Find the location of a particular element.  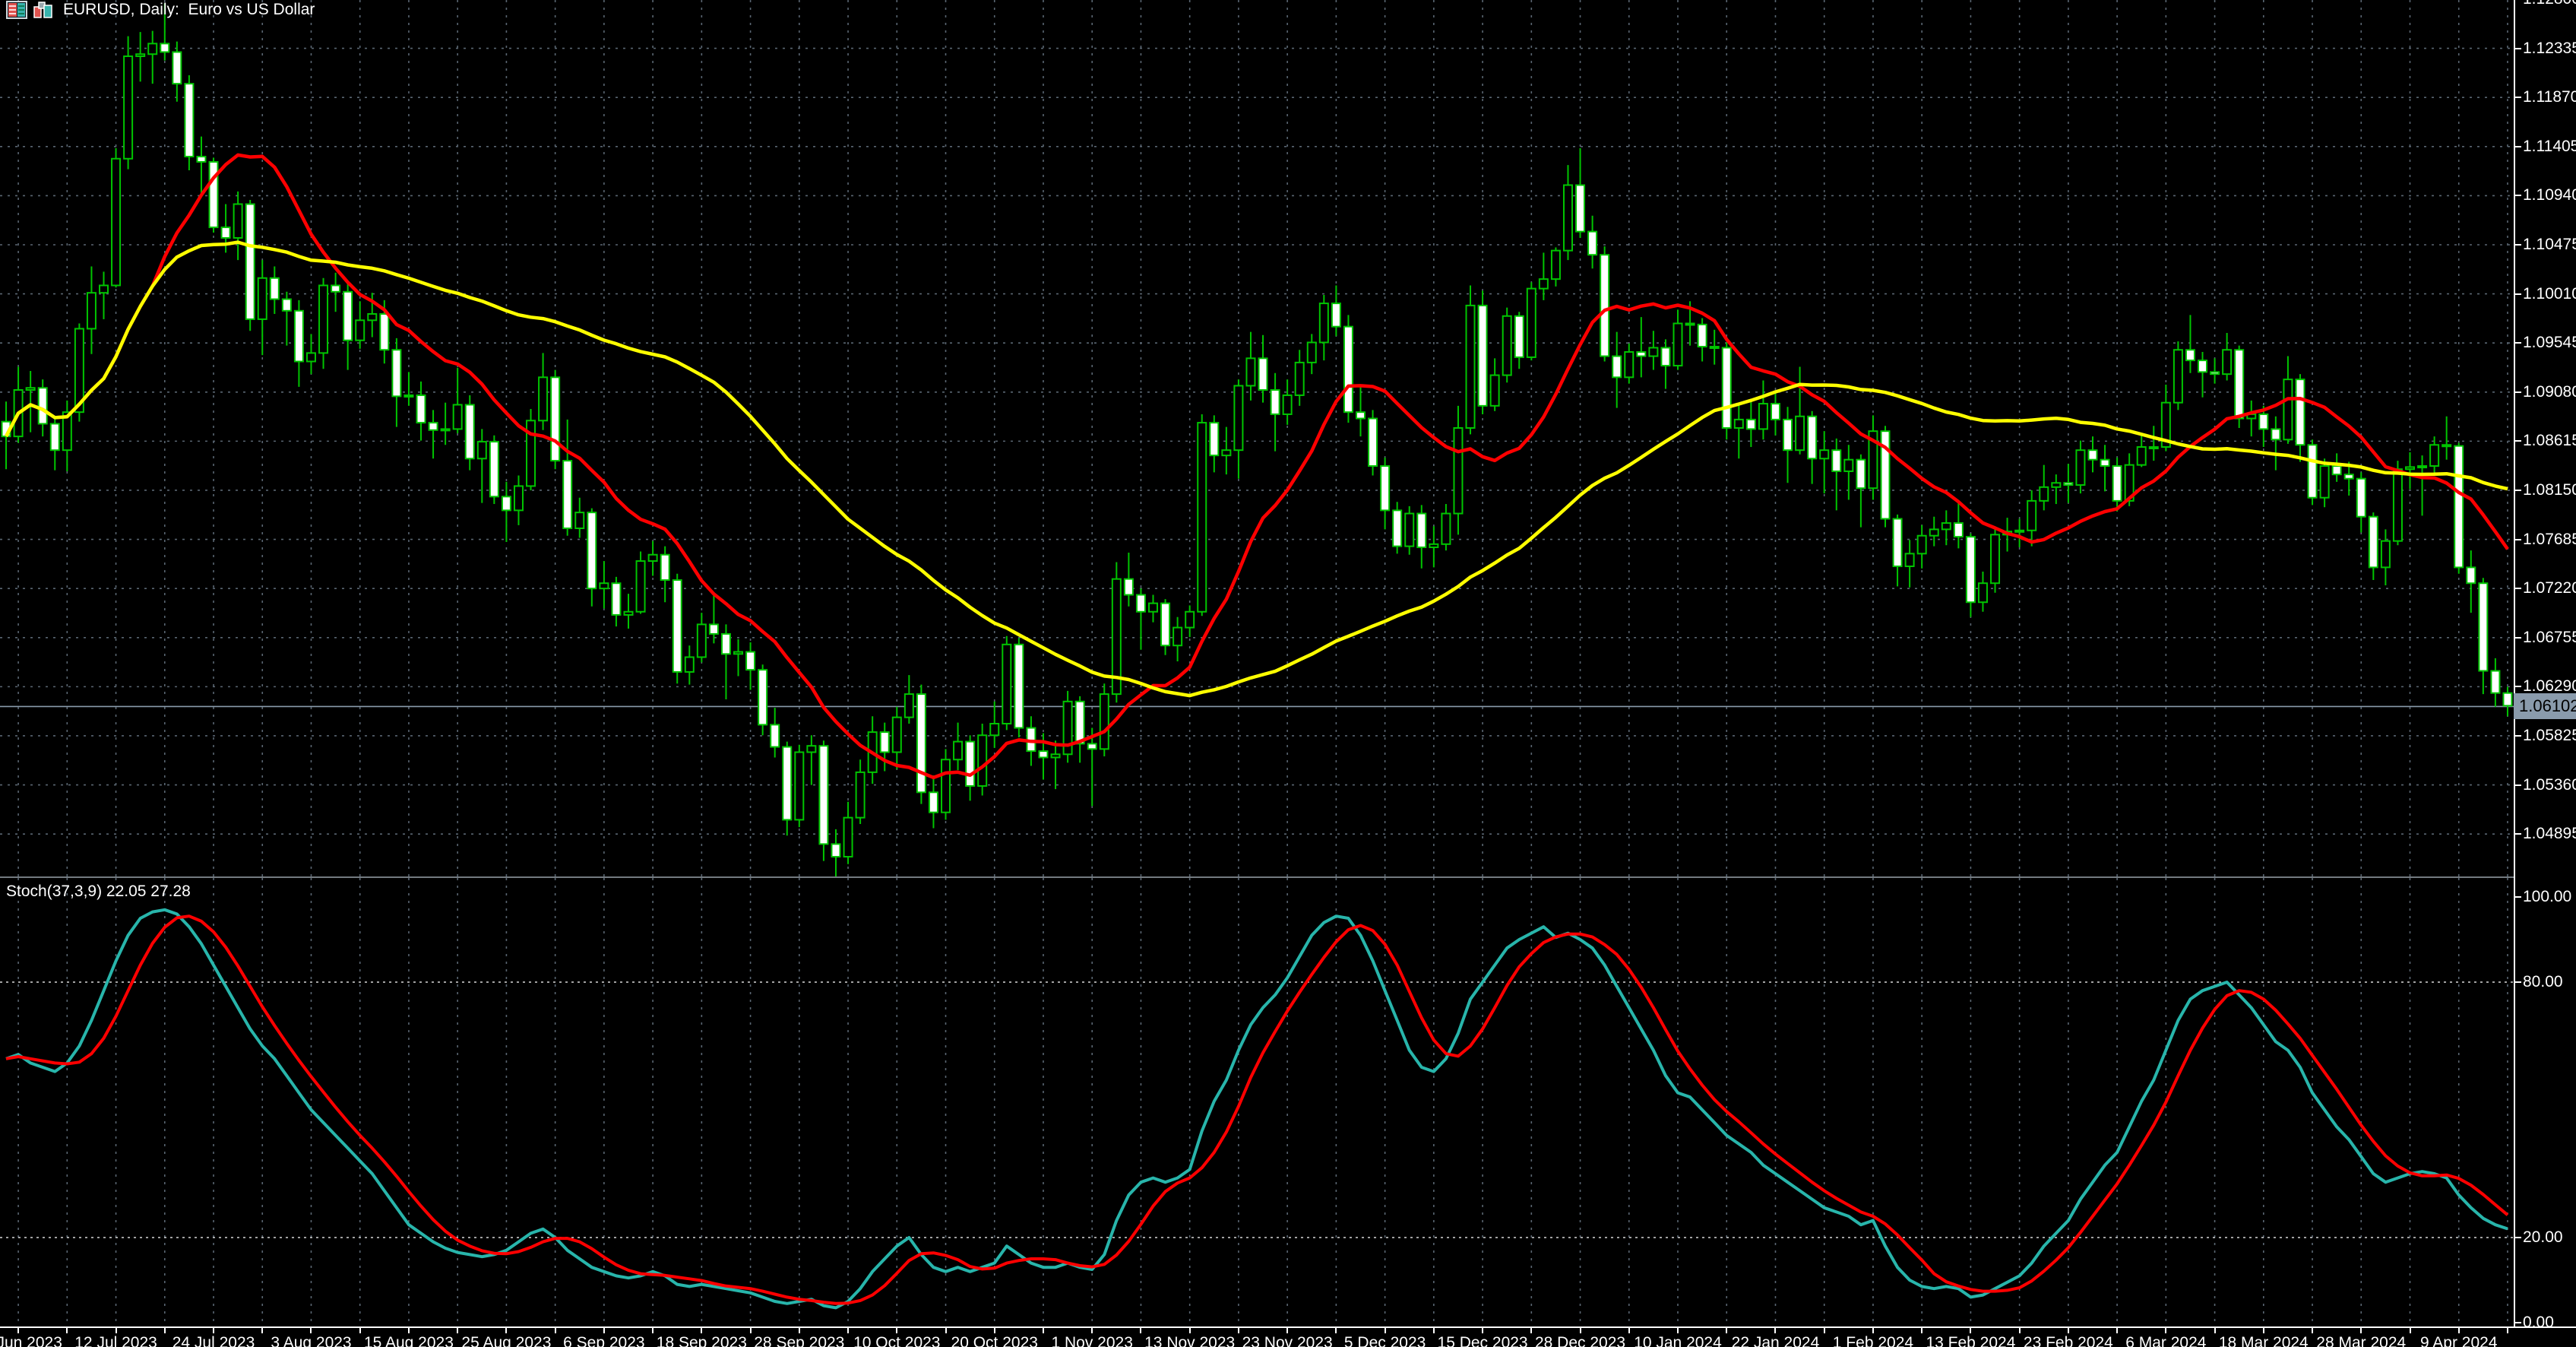

panel-separator is located at coordinates (1288, 877).